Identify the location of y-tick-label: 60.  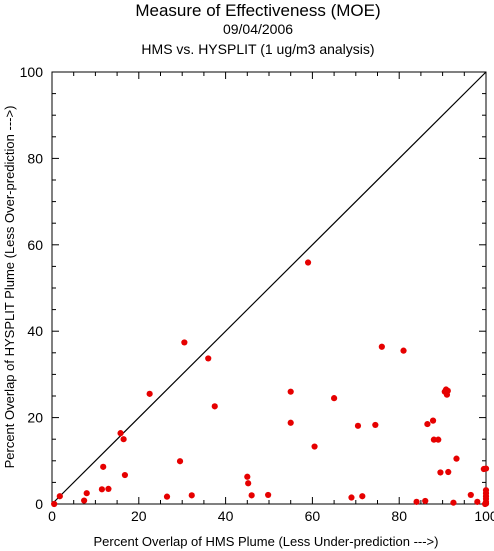
(35, 245).